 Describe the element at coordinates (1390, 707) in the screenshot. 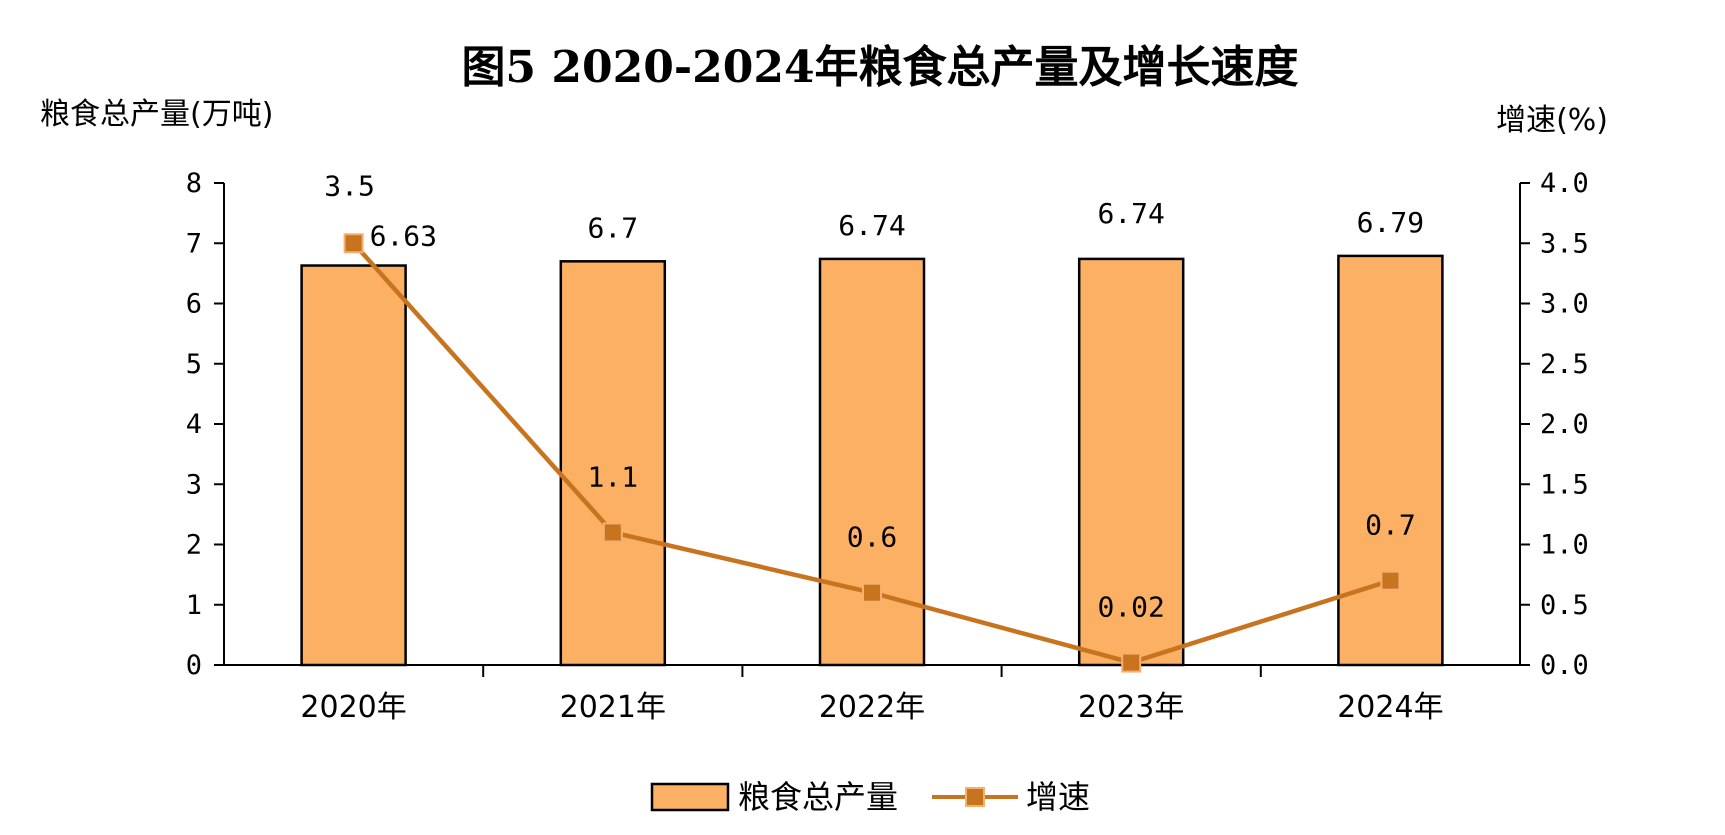

I see `x-tick-label: 2024年` at that location.